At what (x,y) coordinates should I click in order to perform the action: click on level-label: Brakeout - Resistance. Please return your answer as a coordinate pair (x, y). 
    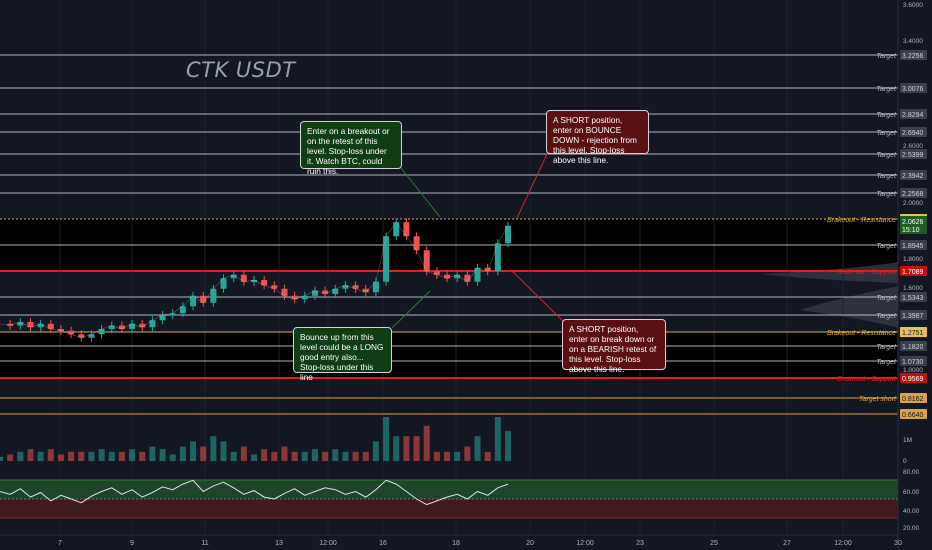
    Looking at the image, I should click on (861, 333).